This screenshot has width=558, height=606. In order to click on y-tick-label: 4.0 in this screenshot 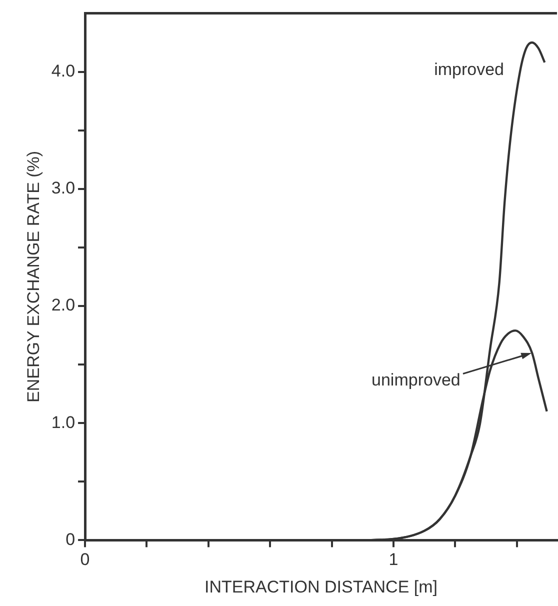, I will do `click(63, 70)`.